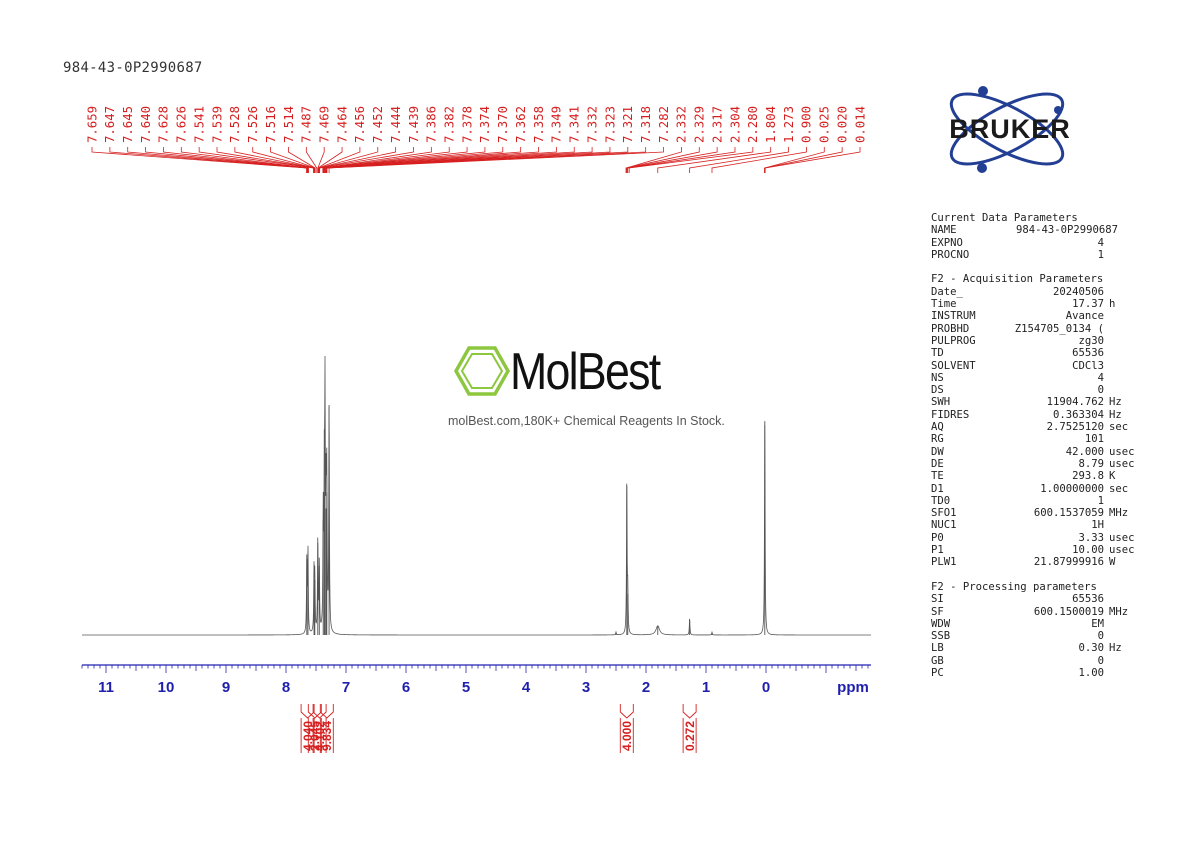 This screenshot has height=842, width=1190. Describe the element at coordinates (947, 242) in the screenshot. I see `parameter-key: EXPNO` at that location.